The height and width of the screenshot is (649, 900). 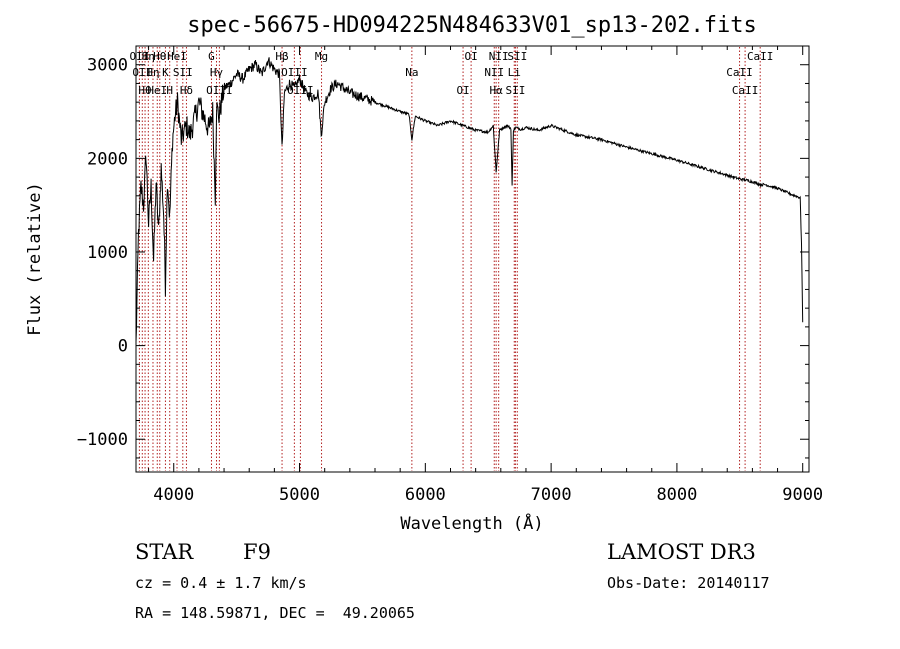 I want to click on x-tick-label: 7000, so click(x=551, y=495).